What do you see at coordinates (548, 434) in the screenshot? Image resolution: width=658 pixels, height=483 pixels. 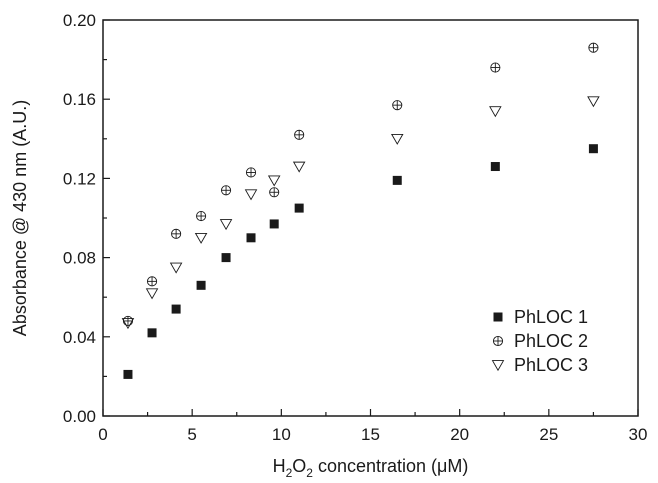 I see `x-tick-label: 25` at bounding box center [548, 434].